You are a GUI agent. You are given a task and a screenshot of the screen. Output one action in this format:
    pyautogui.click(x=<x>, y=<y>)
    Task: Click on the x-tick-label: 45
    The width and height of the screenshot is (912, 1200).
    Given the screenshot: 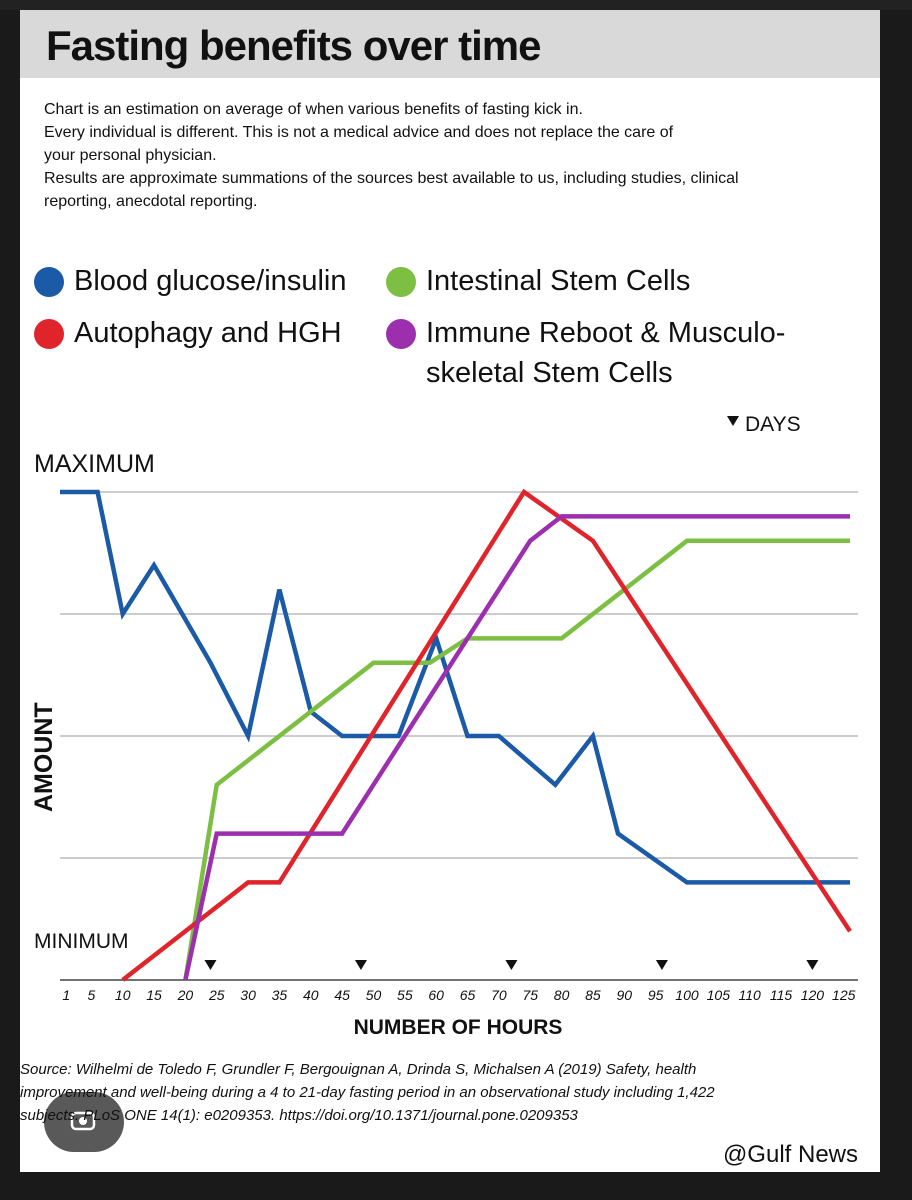 What is the action you would take?
    pyautogui.click(x=342, y=995)
    